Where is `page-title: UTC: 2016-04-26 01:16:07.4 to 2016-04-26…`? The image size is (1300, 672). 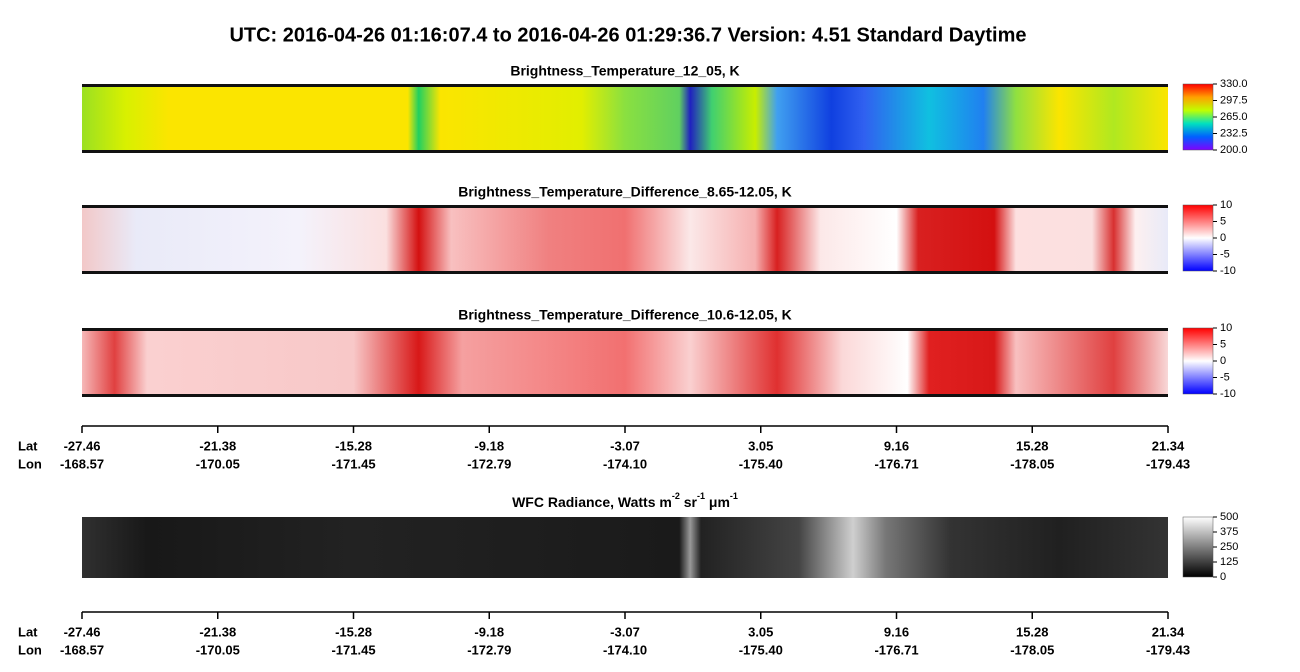
page-title: UTC: 2016-04-26 01:16:07.4 to 2016-04-26… is located at coordinates (627, 35).